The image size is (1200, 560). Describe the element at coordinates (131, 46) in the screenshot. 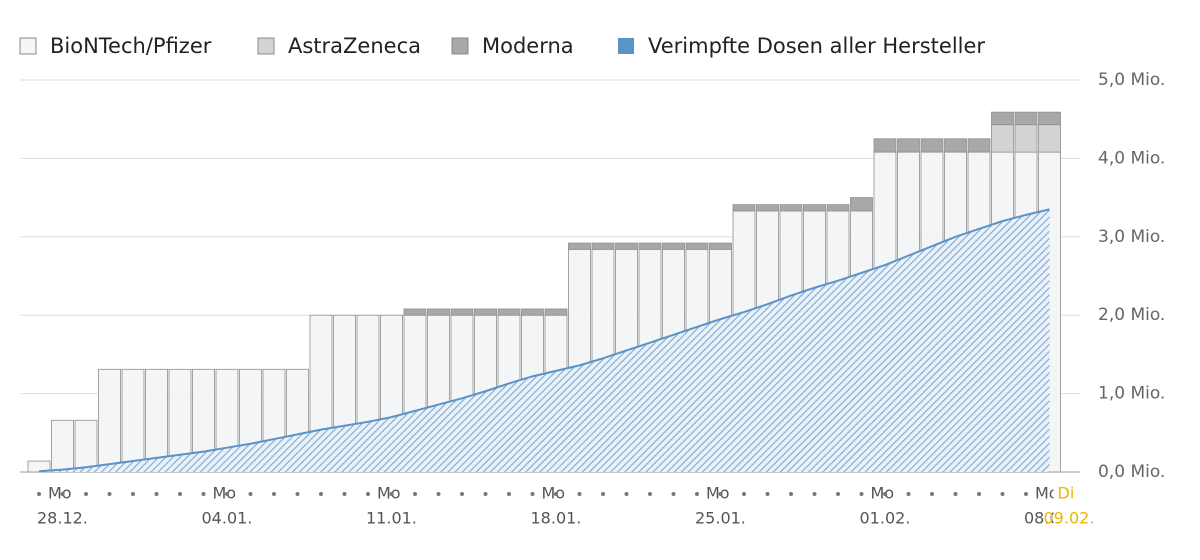

I see `legend-label: BioNTech/Pfizer` at that location.